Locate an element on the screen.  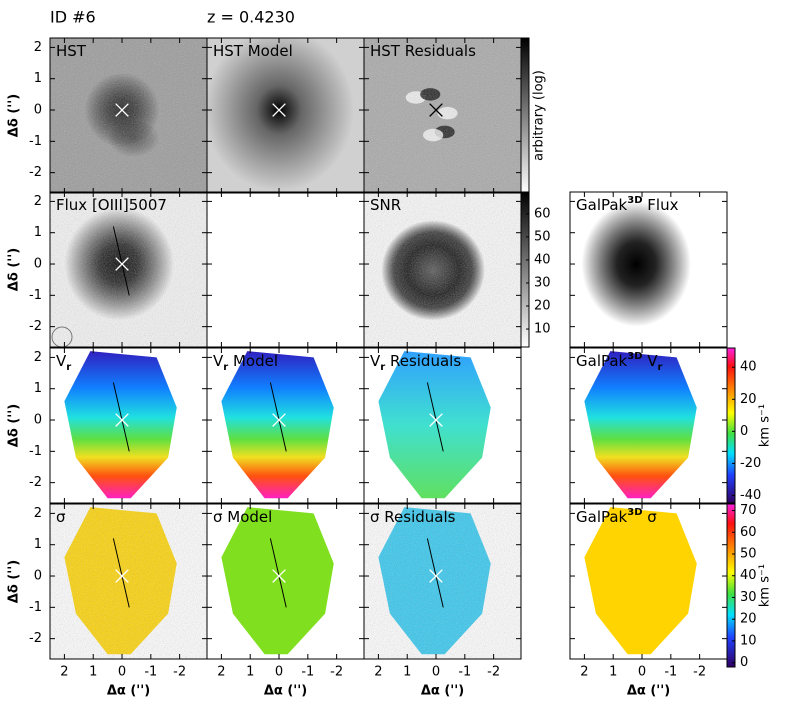
colorbar-label: km s⁻¹ is located at coordinates (765, 425).